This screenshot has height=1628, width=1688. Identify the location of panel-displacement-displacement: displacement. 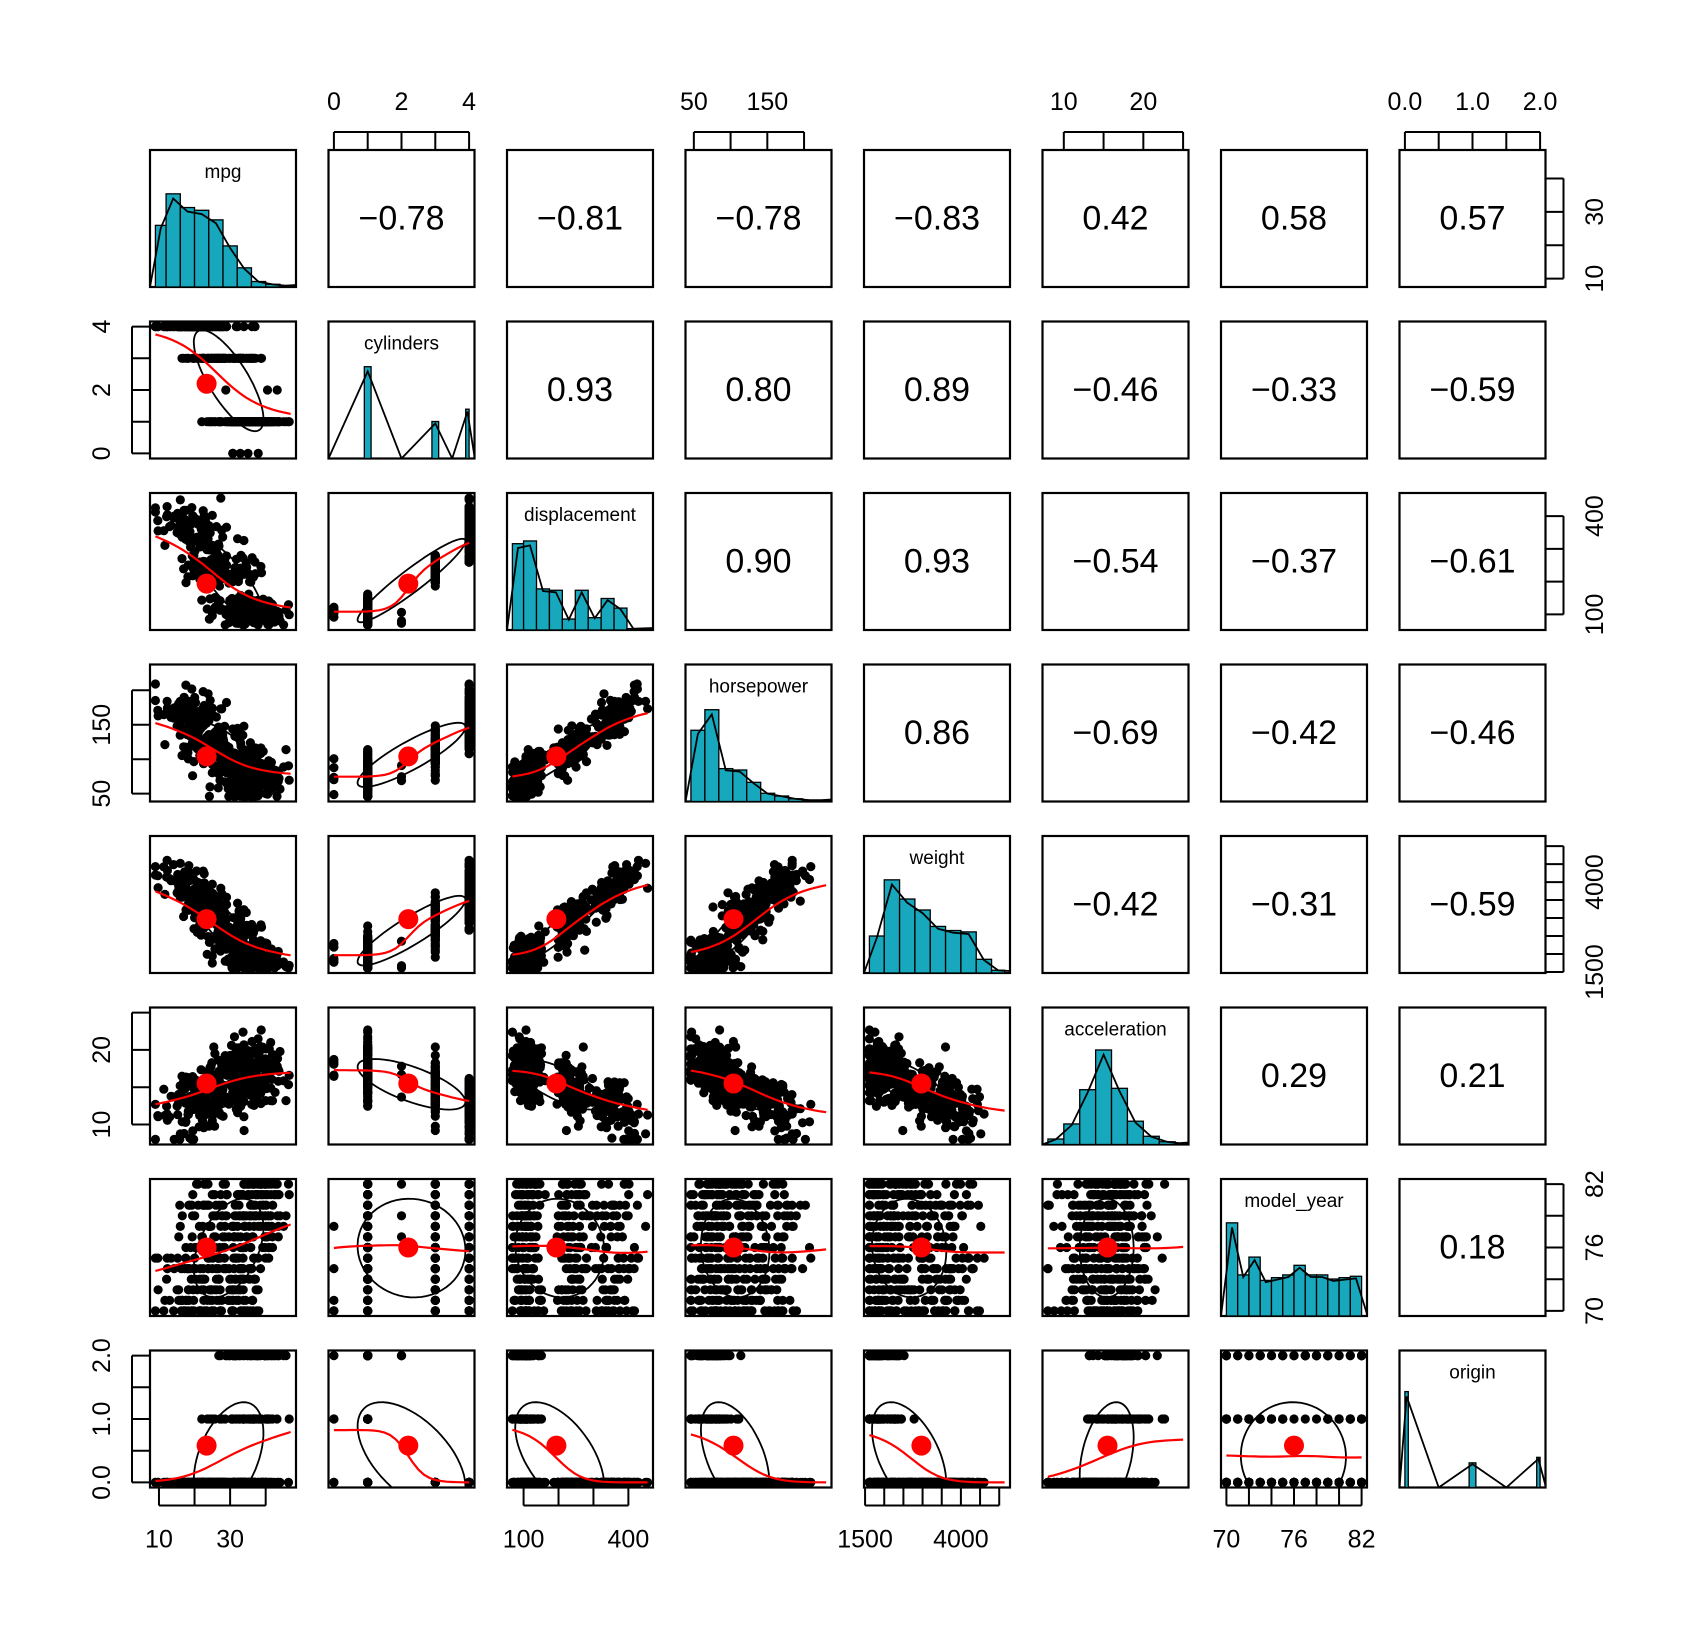
(580, 561).